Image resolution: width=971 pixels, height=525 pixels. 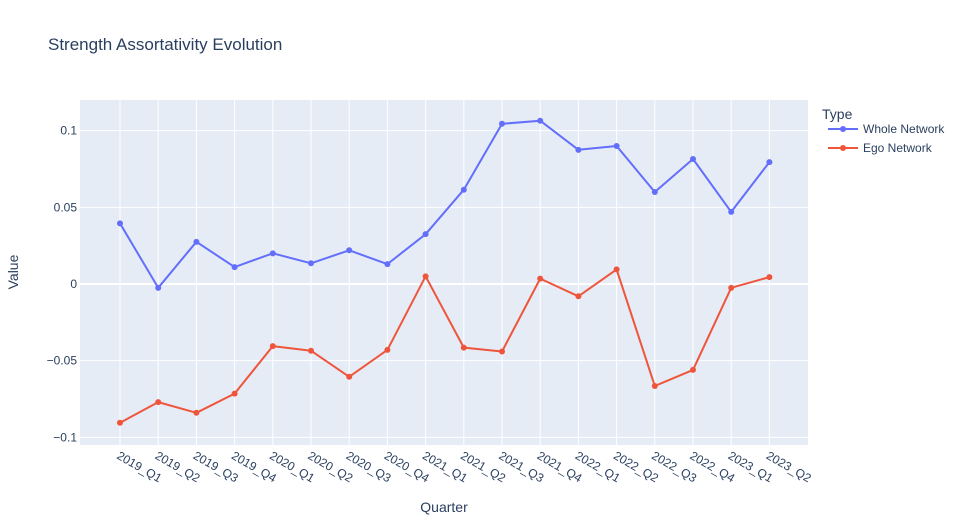 What do you see at coordinates (13, 271) in the screenshot?
I see `y-axis-title: Value` at bounding box center [13, 271].